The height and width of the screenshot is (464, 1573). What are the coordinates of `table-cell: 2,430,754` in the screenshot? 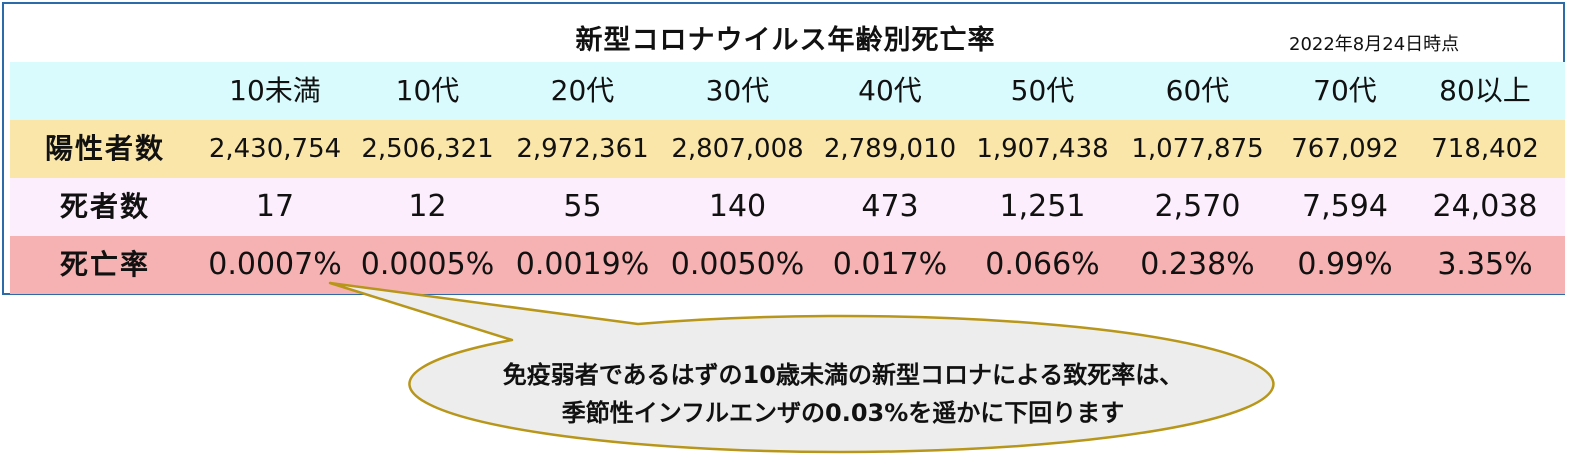 It's located at (275, 149).